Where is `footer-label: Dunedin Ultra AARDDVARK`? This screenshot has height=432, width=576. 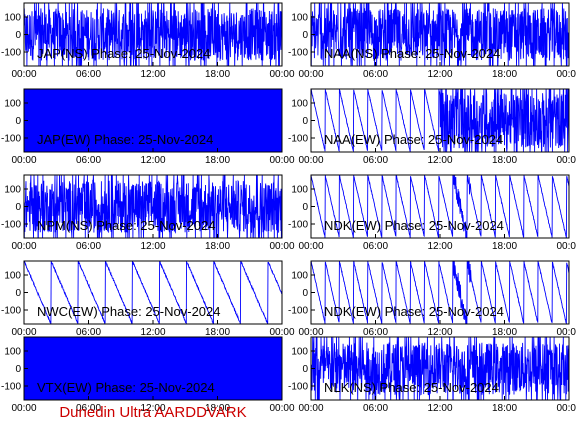 footer-label: Dunedin Ultra AARDDVARK is located at coordinates (153, 412).